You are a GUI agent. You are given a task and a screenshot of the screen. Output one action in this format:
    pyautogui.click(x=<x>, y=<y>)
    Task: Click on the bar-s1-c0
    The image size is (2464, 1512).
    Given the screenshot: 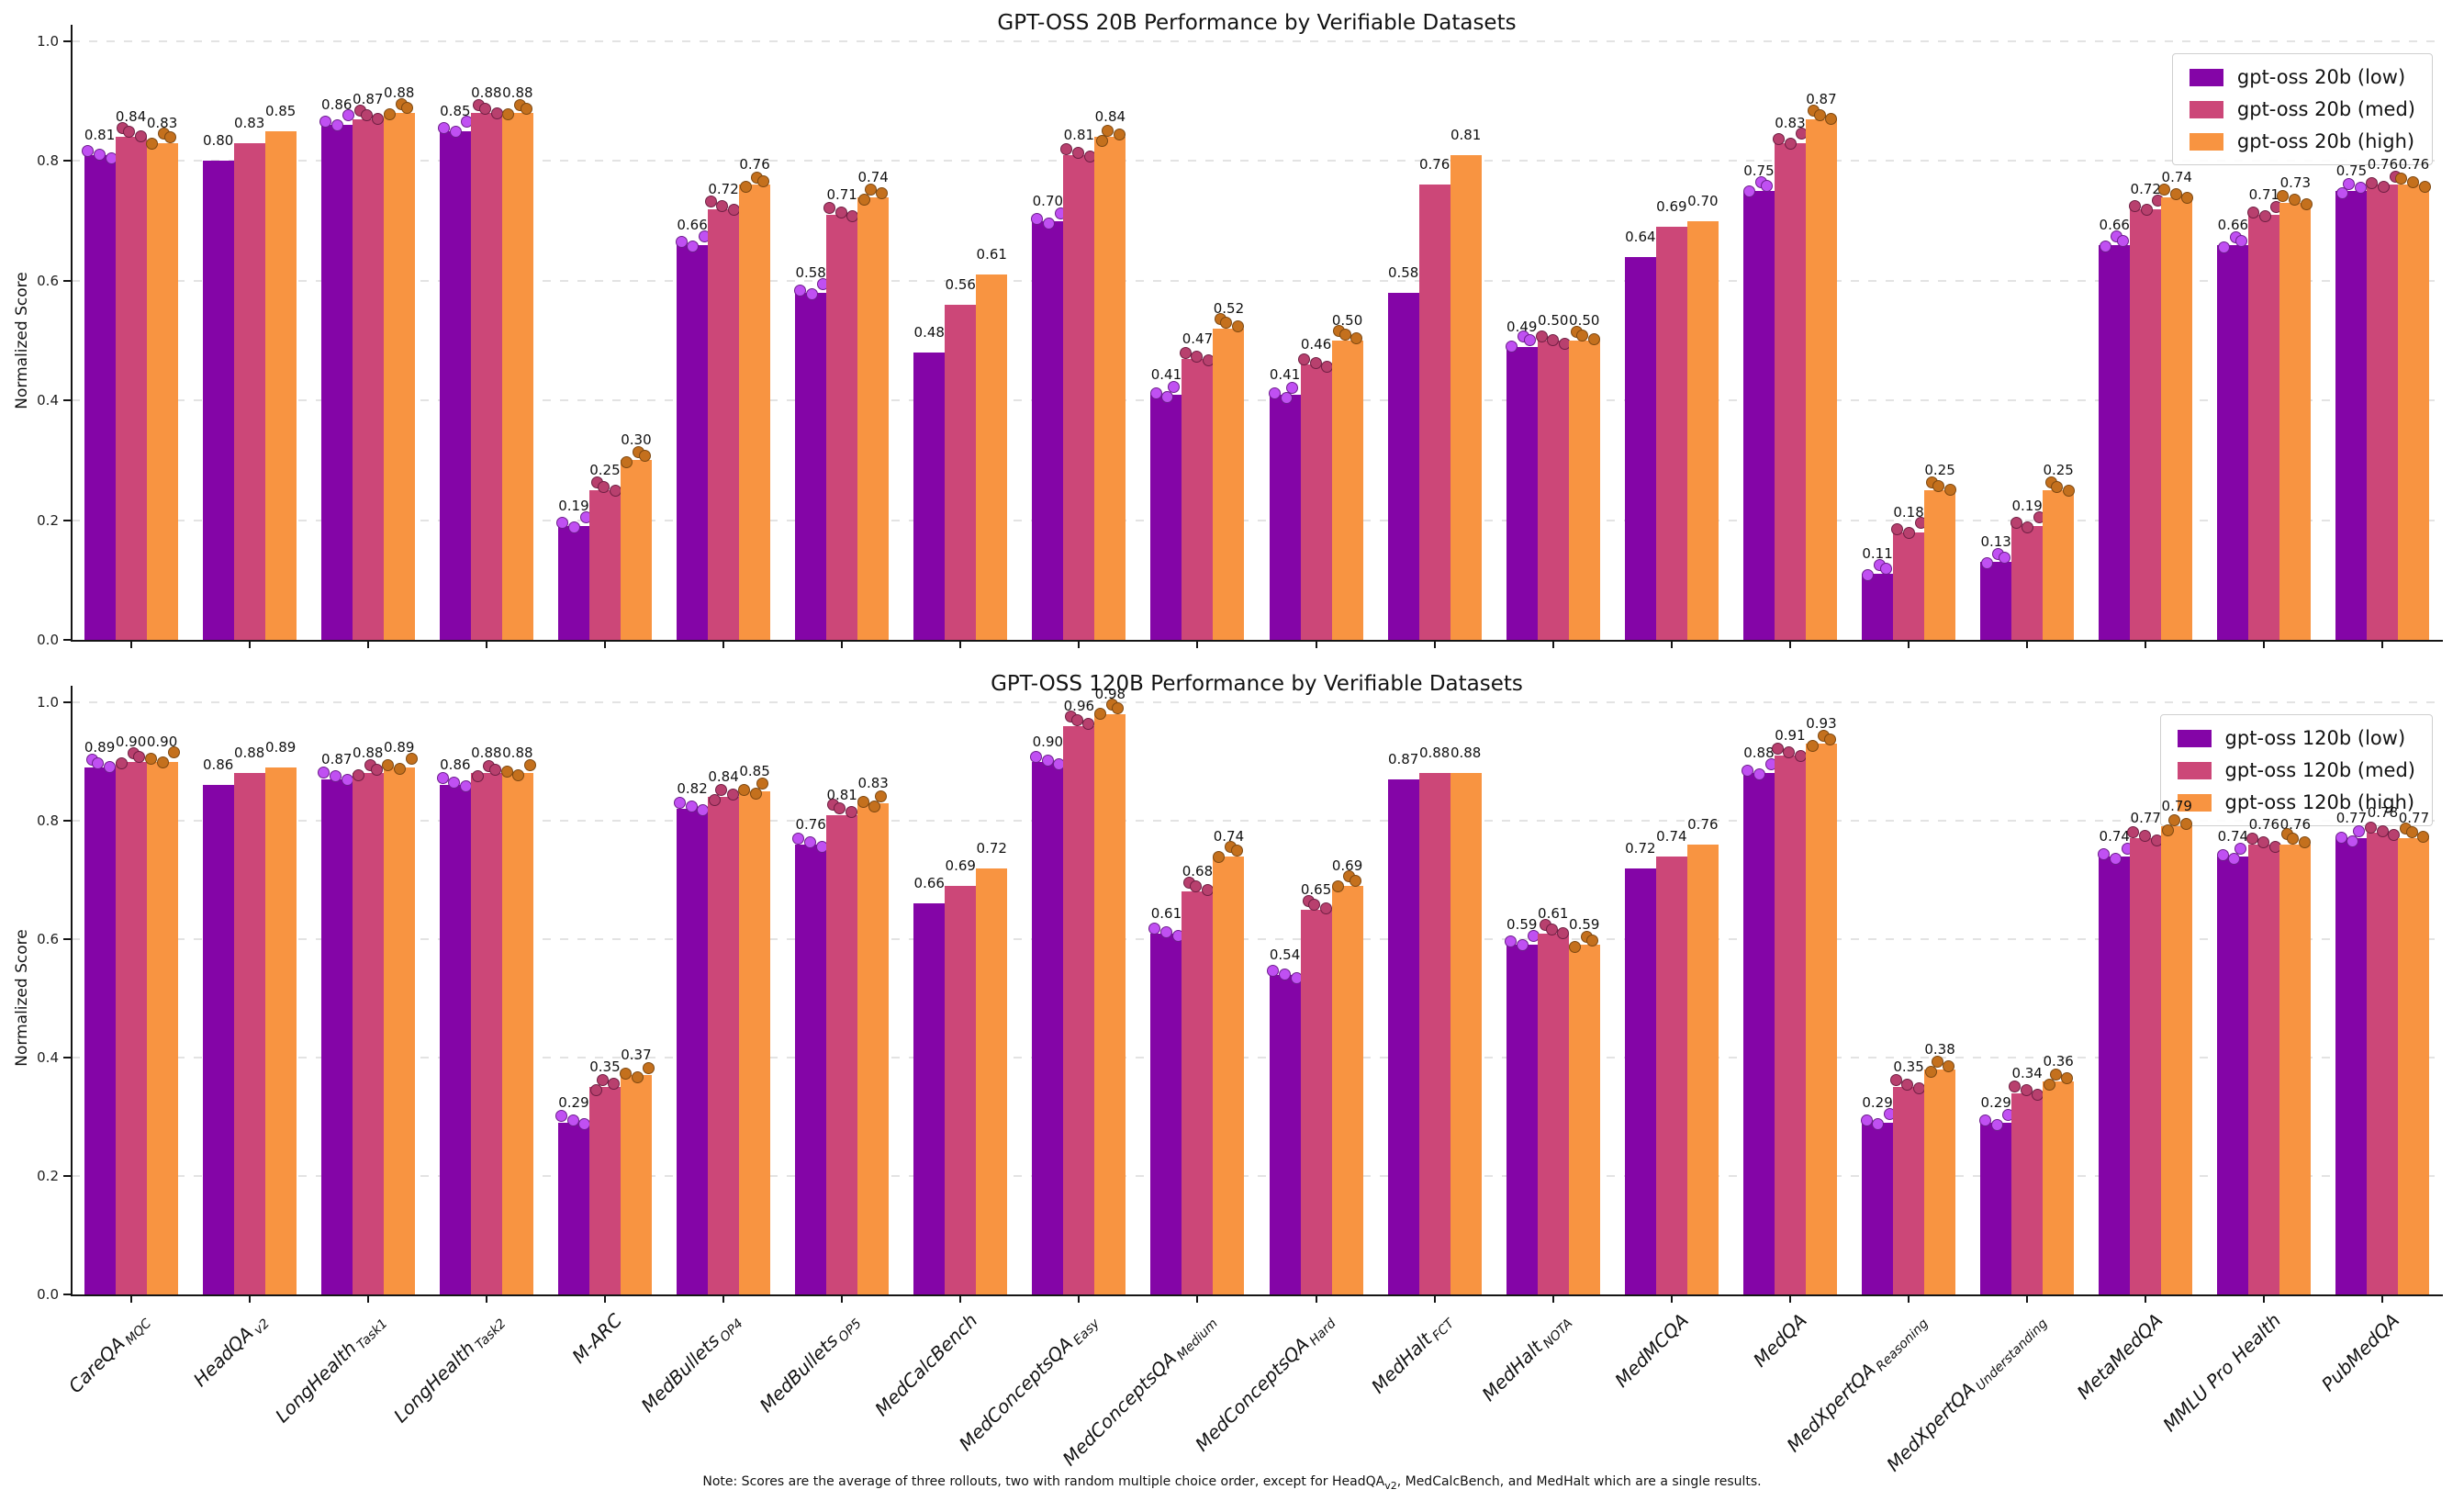 What is the action you would take?
    pyautogui.click(x=131, y=388)
    